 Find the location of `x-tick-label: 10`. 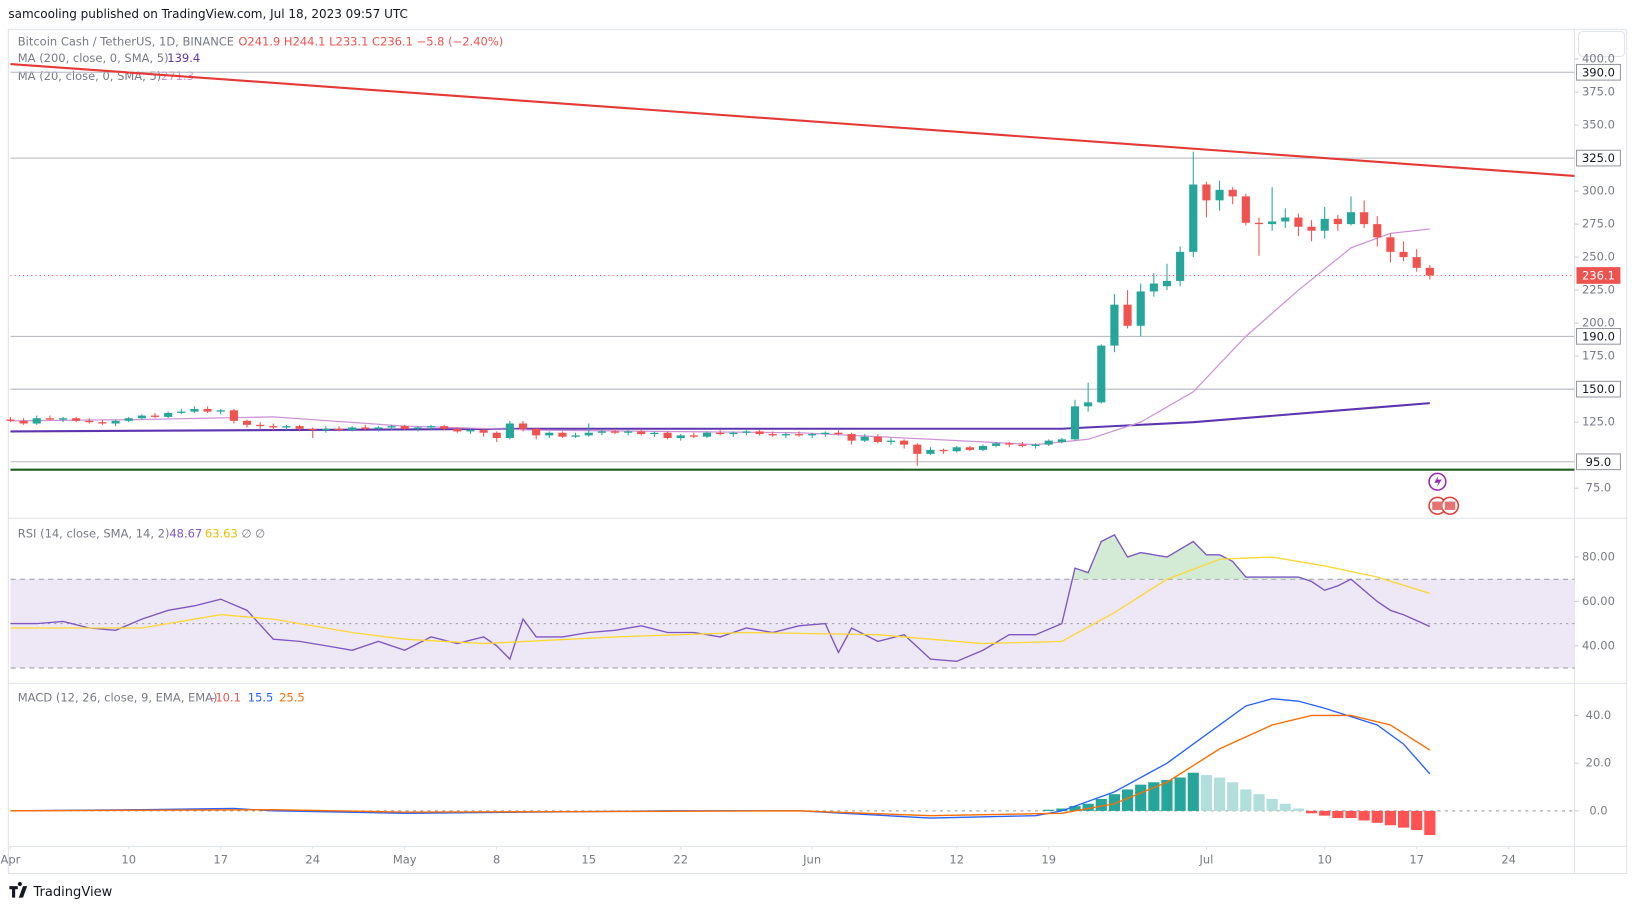

x-tick-label: 10 is located at coordinates (128, 859).